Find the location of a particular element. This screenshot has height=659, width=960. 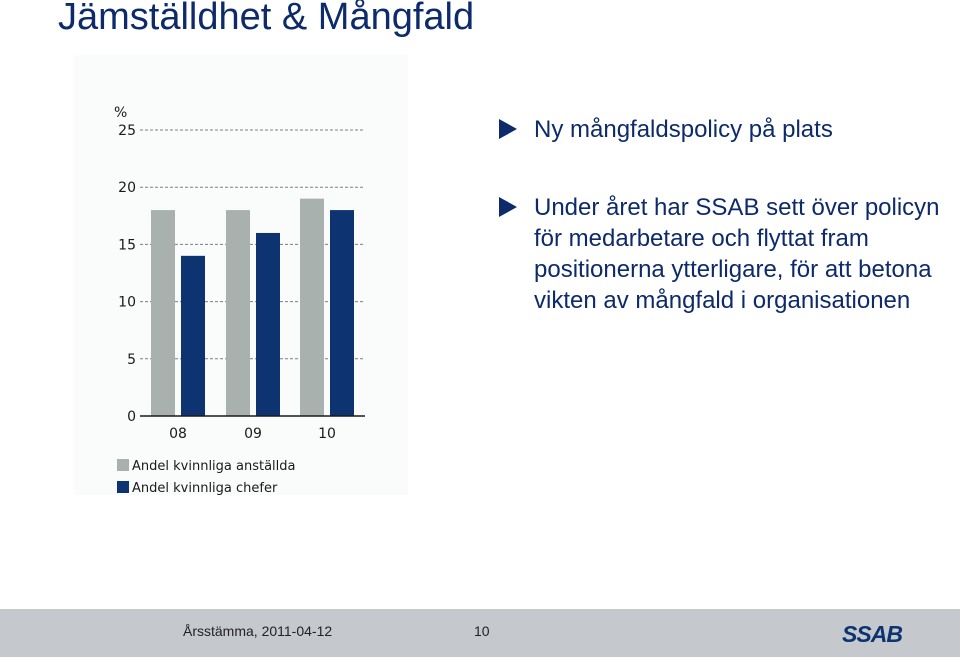

ssab-logo: SSAB is located at coordinates (872, 634).